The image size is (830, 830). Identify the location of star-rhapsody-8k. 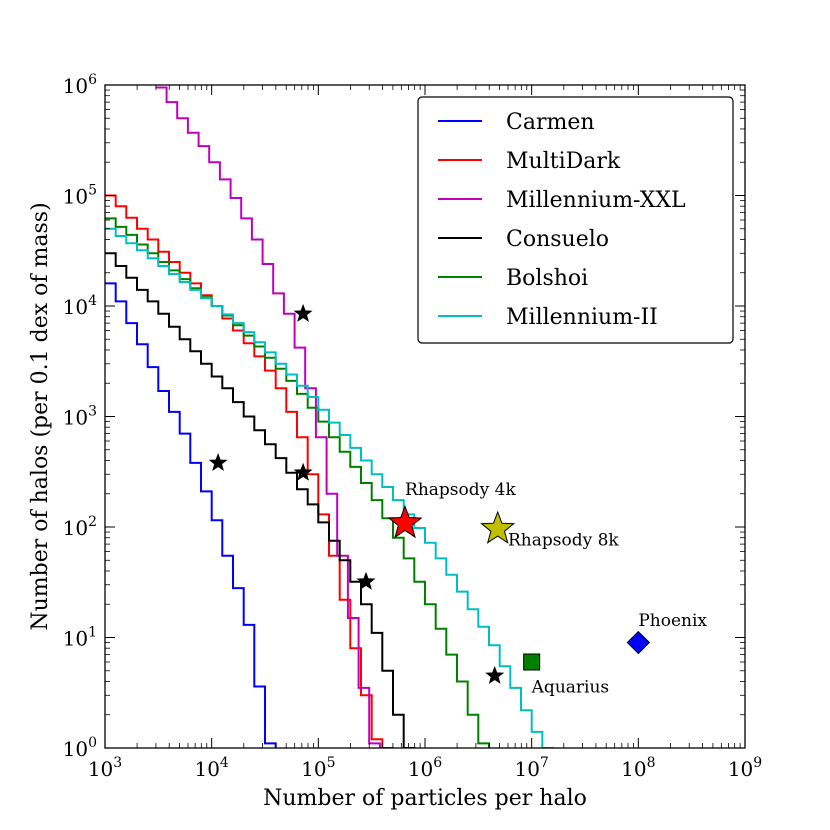
(498, 527).